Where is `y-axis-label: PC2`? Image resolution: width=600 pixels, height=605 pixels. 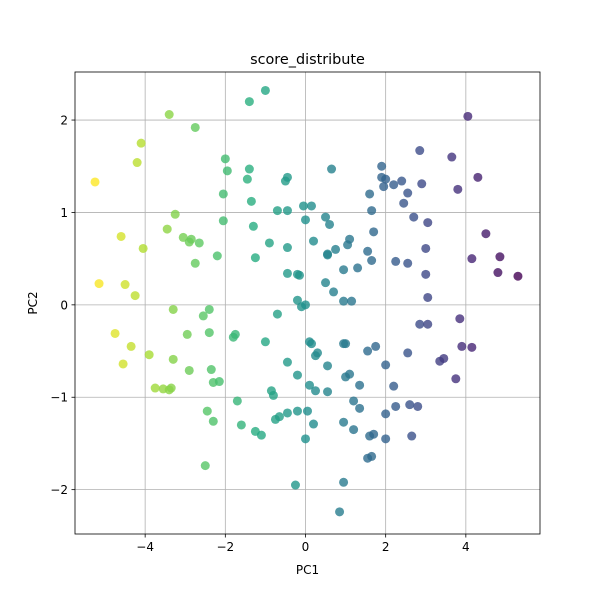
y-axis-label: PC2 is located at coordinates (33, 302).